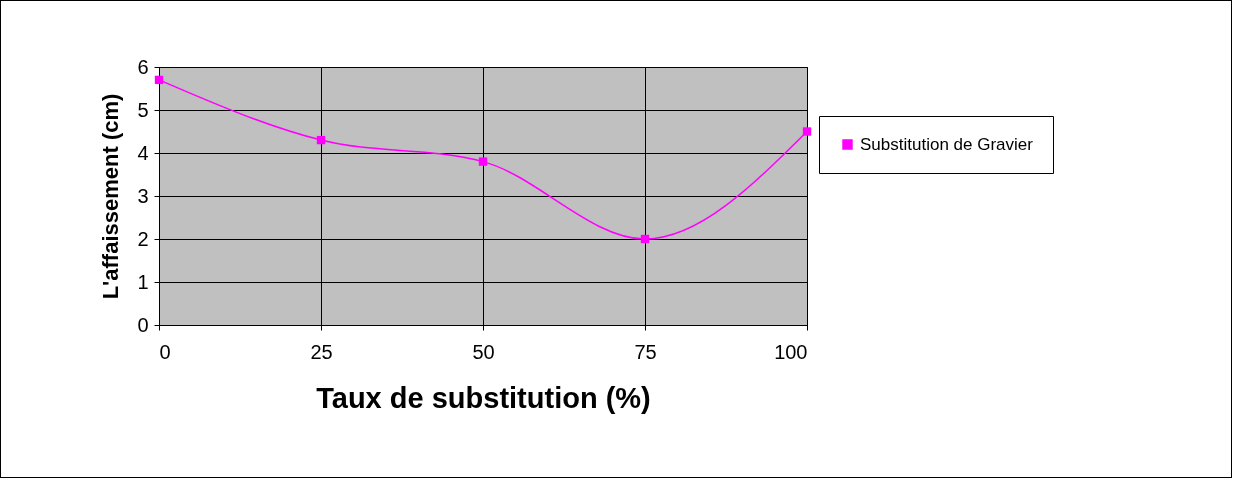  I want to click on y-tick-label: 3, so click(143, 195).